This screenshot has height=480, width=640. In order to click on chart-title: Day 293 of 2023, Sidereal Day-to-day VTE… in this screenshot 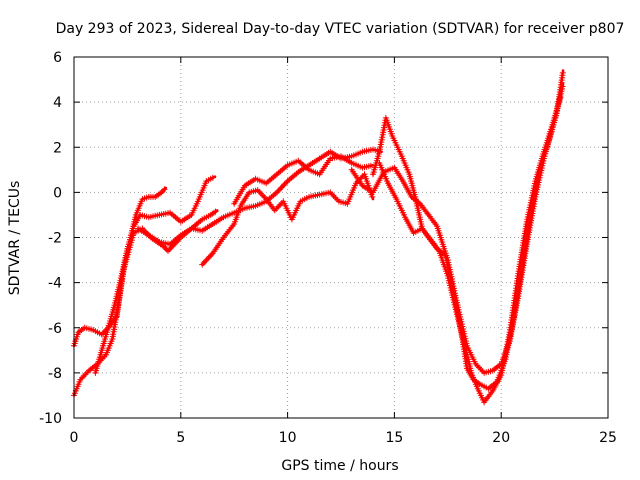, I will do `click(340, 29)`.